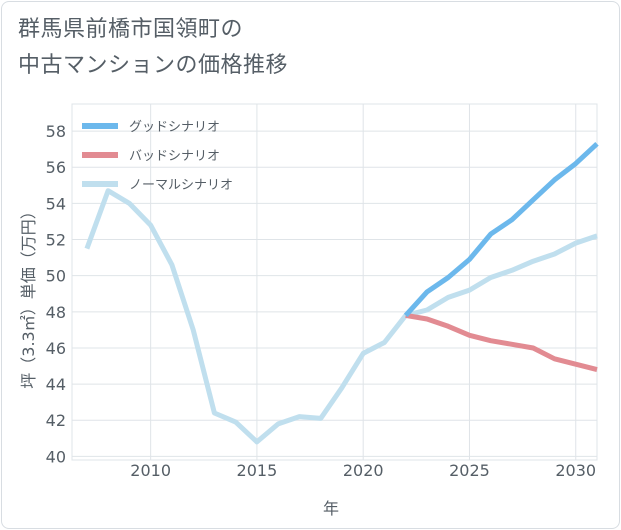  What do you see at coordinates (56, 456) in the screenshot?
I see `y-tick-label: 40` at bounding box center [56, 456].